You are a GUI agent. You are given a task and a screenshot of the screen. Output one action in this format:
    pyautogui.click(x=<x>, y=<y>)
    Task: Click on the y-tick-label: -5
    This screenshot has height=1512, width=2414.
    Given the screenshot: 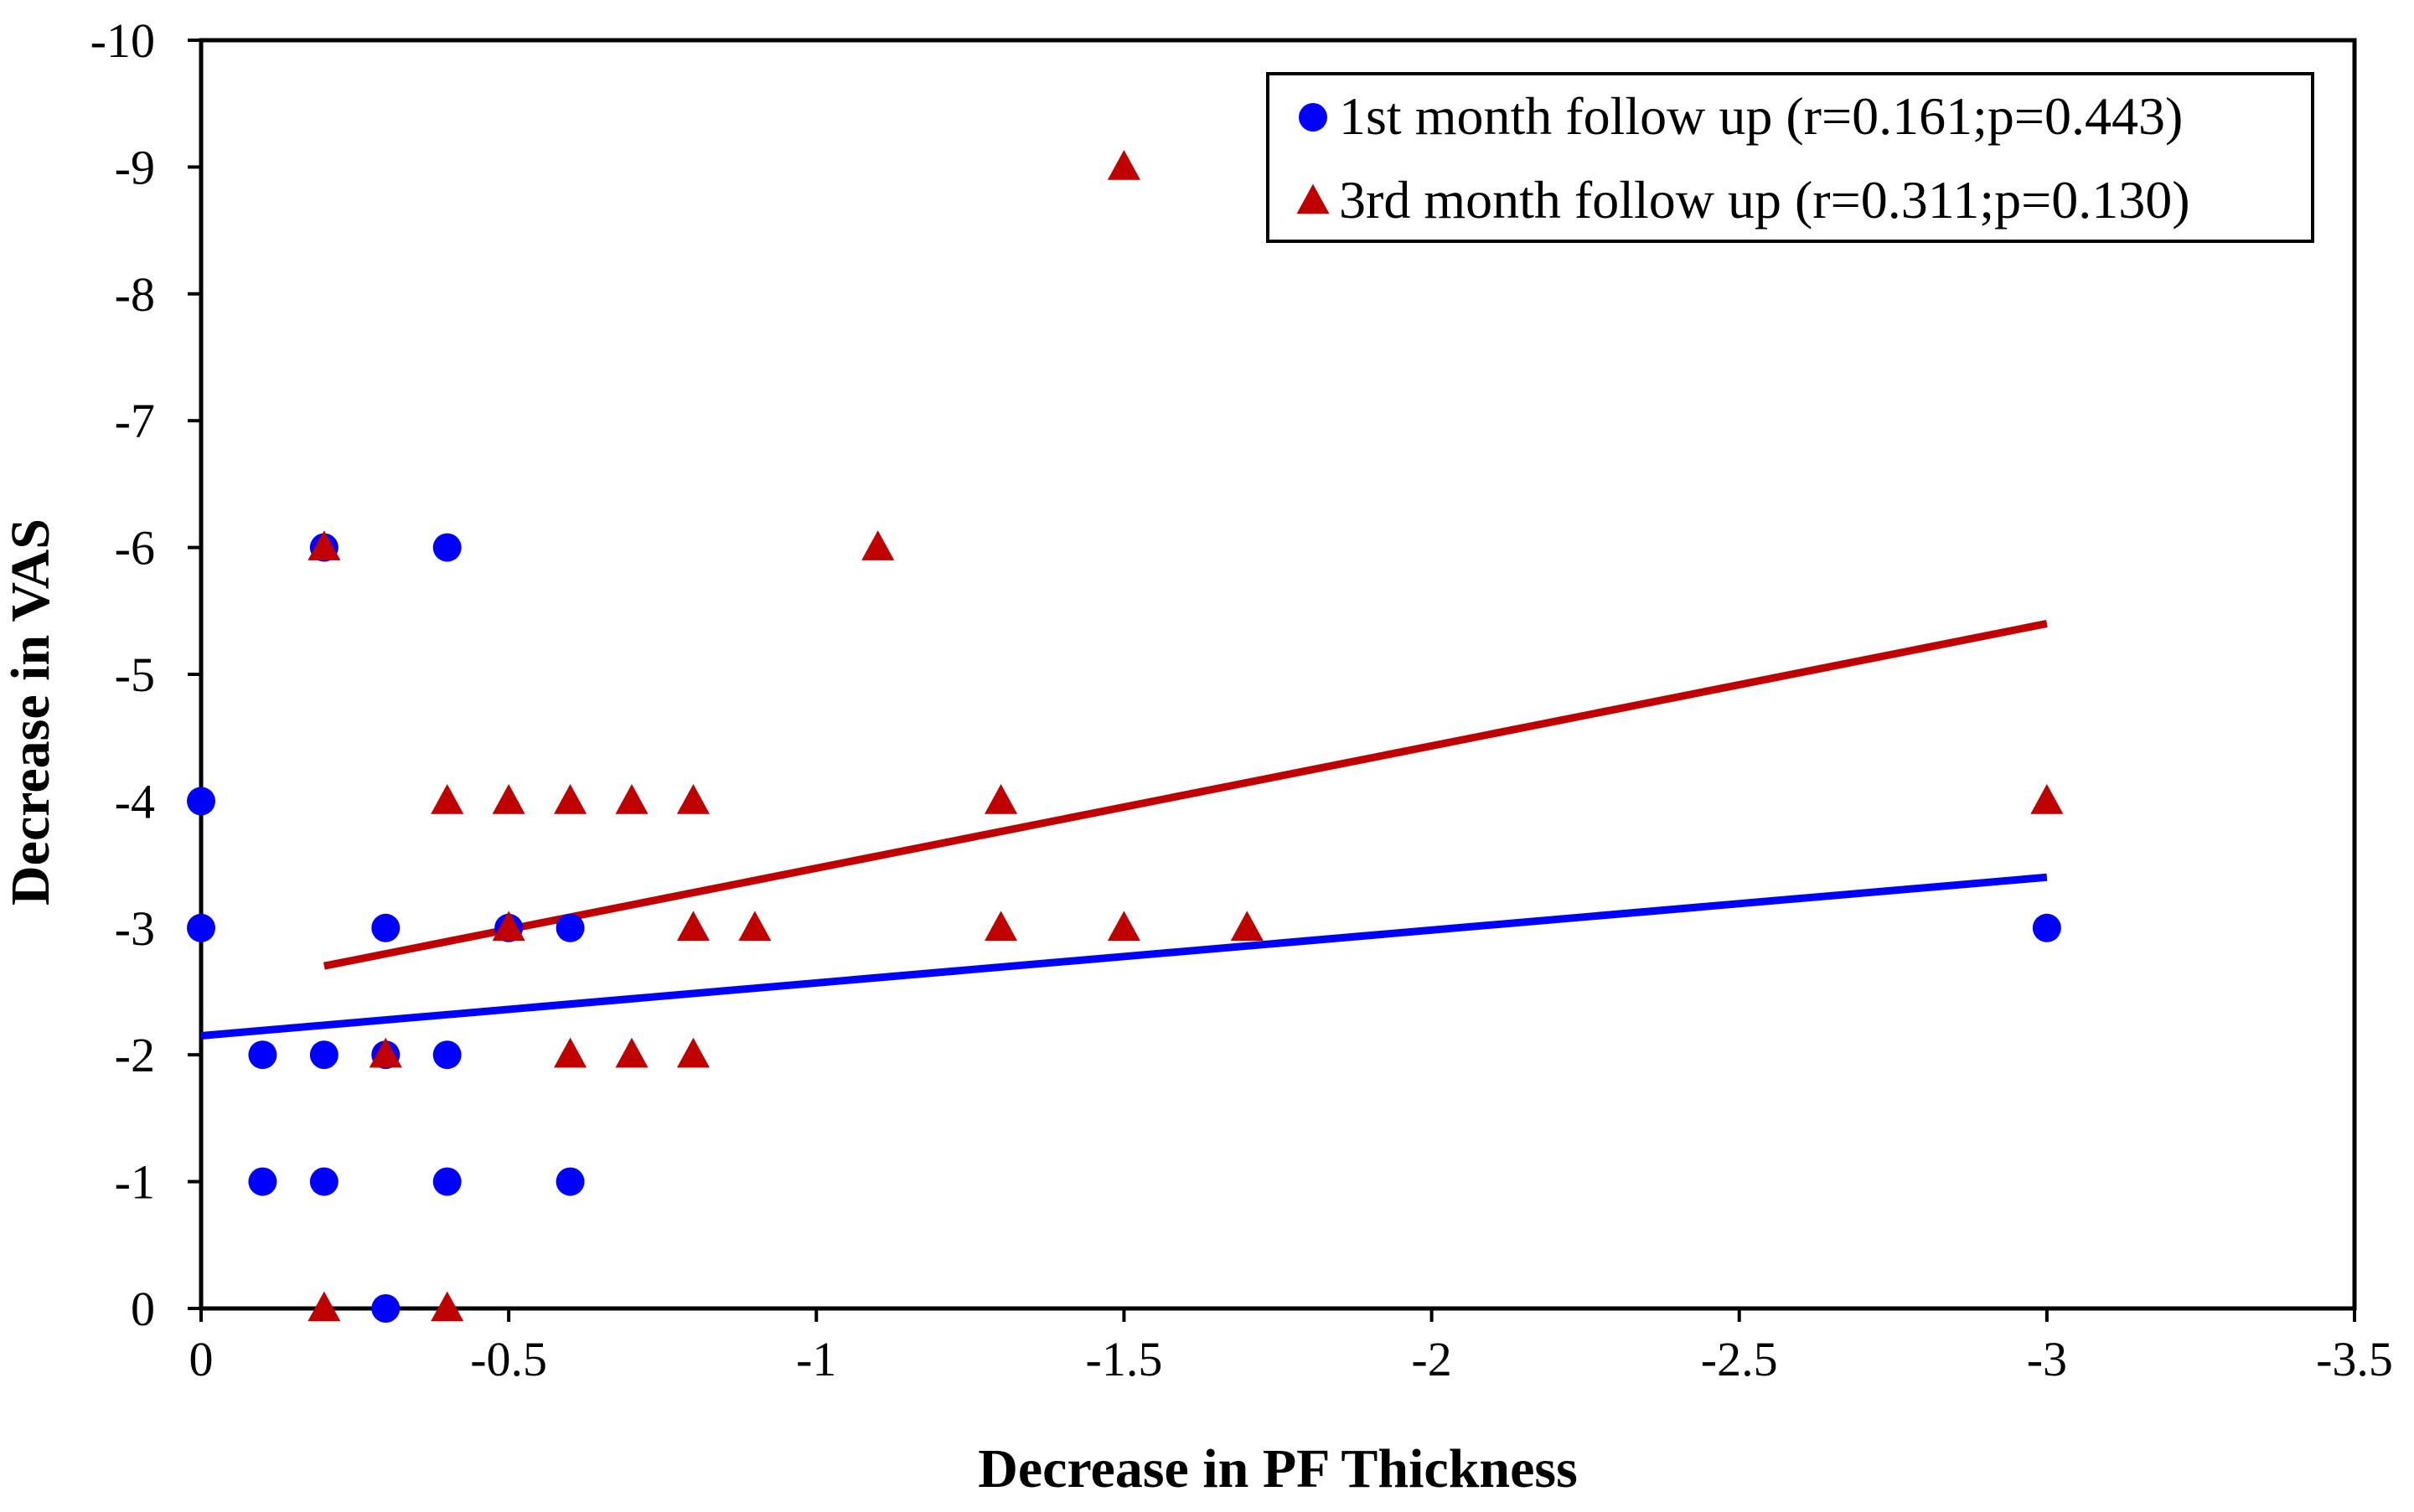 What is the action you would take?
    pyautogui.click(x=135, y=675)
    